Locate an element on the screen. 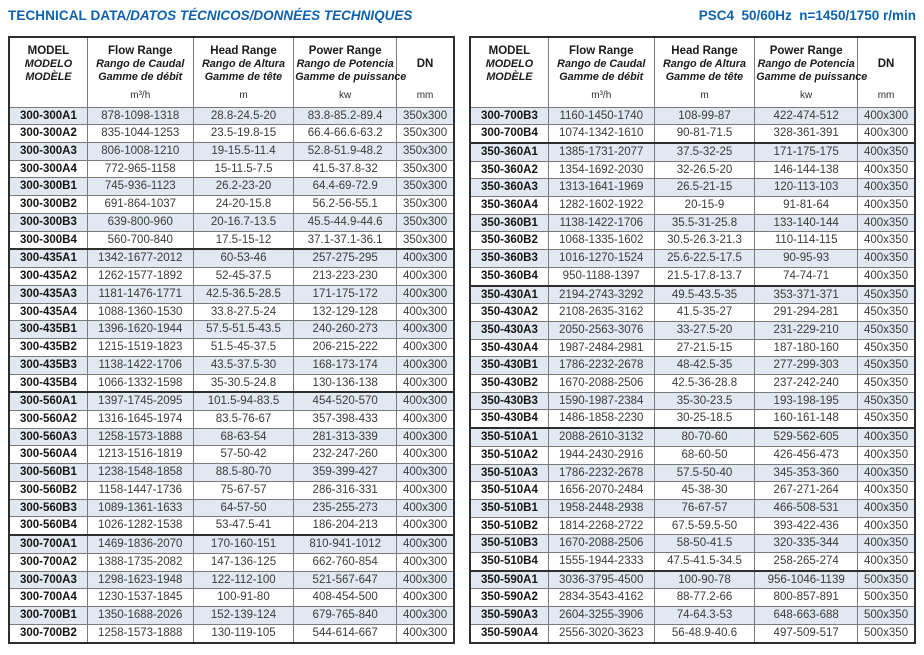 This screenshot has width=924, height=655. flow-range-cell: 1215-1519-1823 is located at coordinates (140, 347).